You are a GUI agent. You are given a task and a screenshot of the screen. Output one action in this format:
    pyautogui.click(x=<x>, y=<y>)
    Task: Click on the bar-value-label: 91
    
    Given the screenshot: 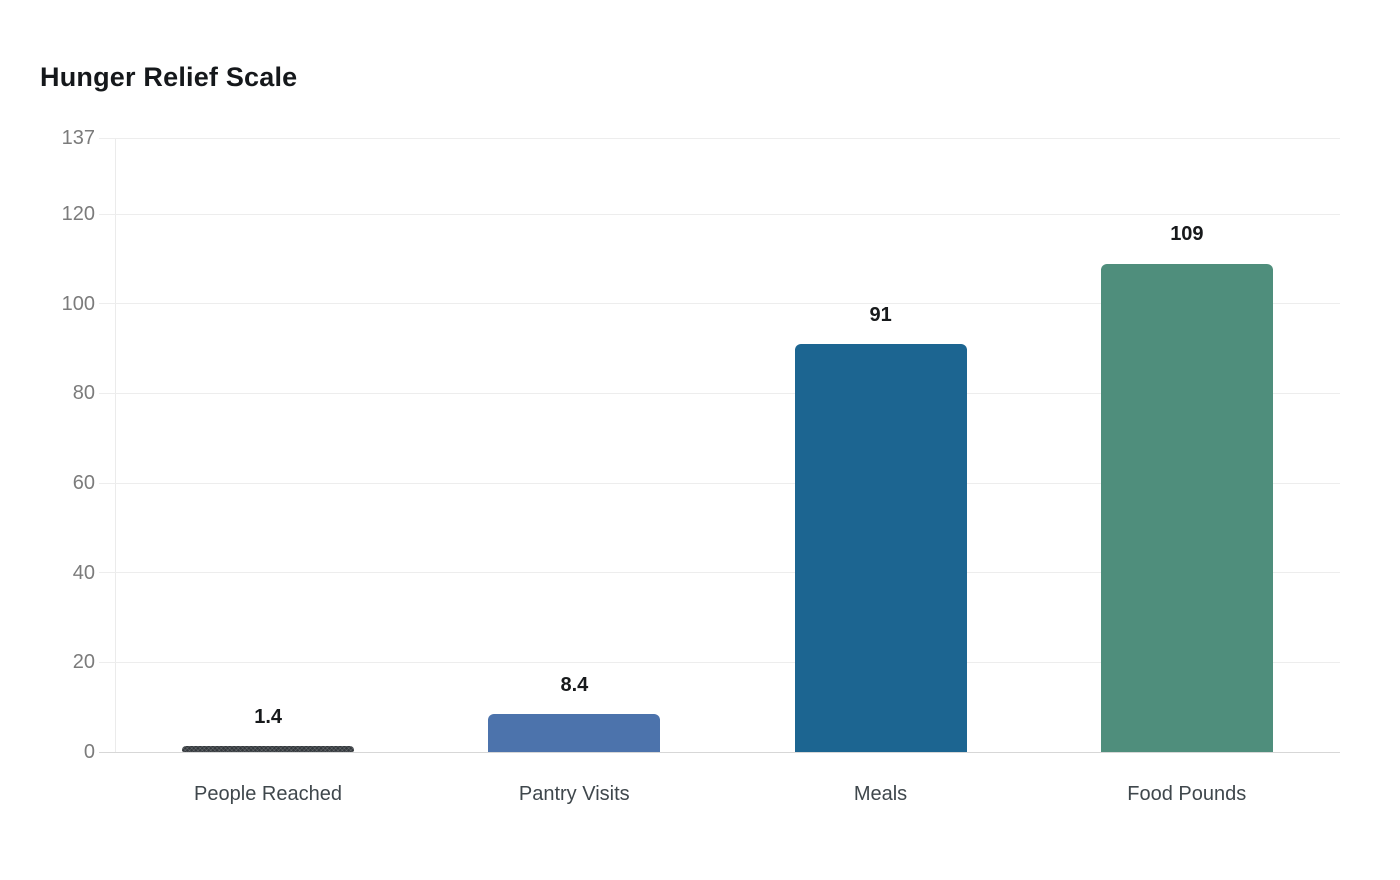 What is the action you would take?
    pyautogui.click(x=880, y=315)
    